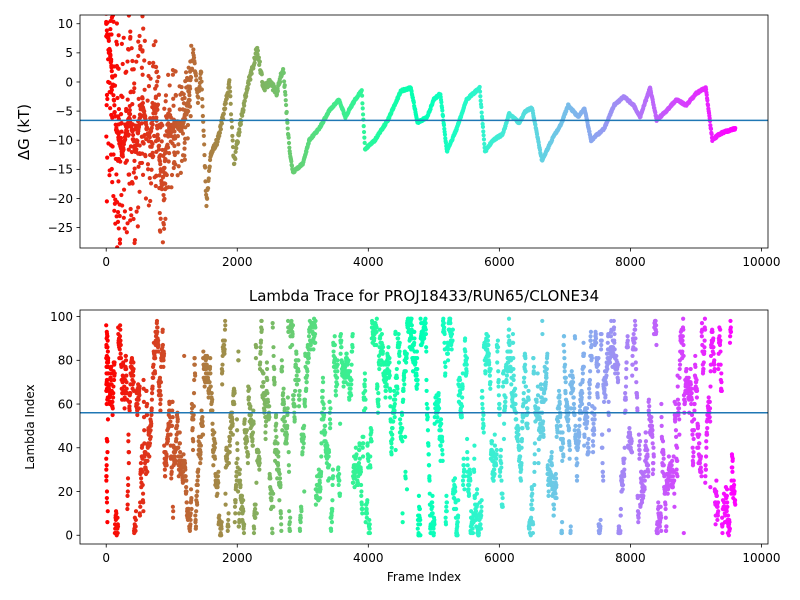  I want to click on delta-g-x-tick-label: 8000, so click(630, 262).